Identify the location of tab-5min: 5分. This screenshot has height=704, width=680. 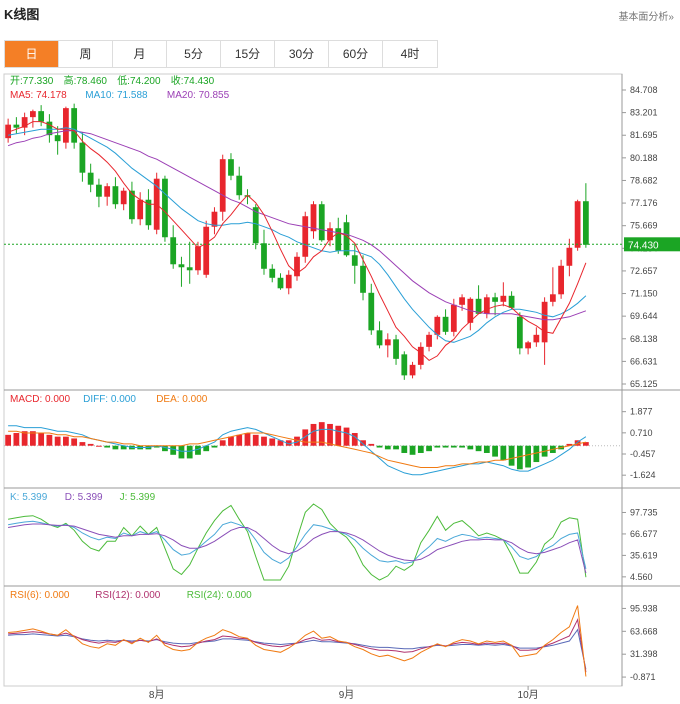
(194, 54).